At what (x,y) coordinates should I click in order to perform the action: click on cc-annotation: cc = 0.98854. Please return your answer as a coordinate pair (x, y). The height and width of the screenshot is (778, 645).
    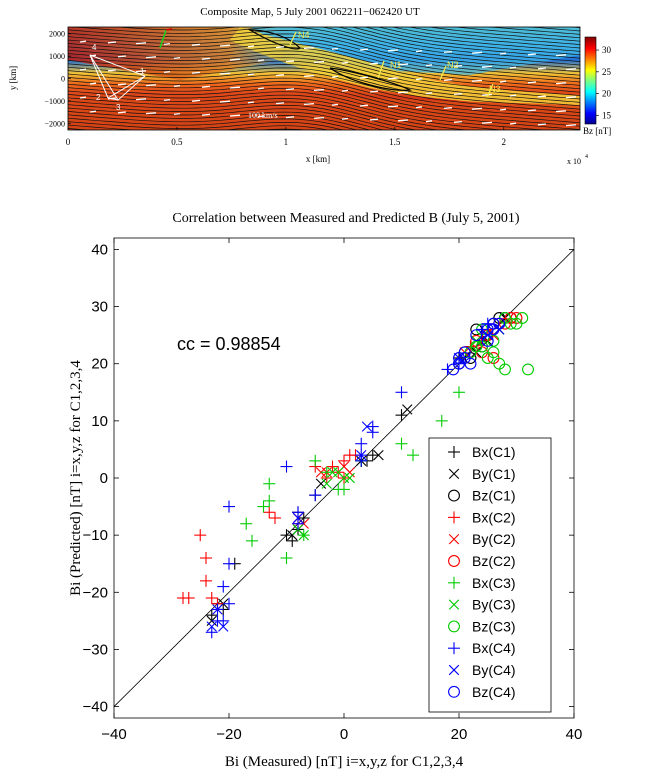
    Looking at the image, I should click on (229, 344).